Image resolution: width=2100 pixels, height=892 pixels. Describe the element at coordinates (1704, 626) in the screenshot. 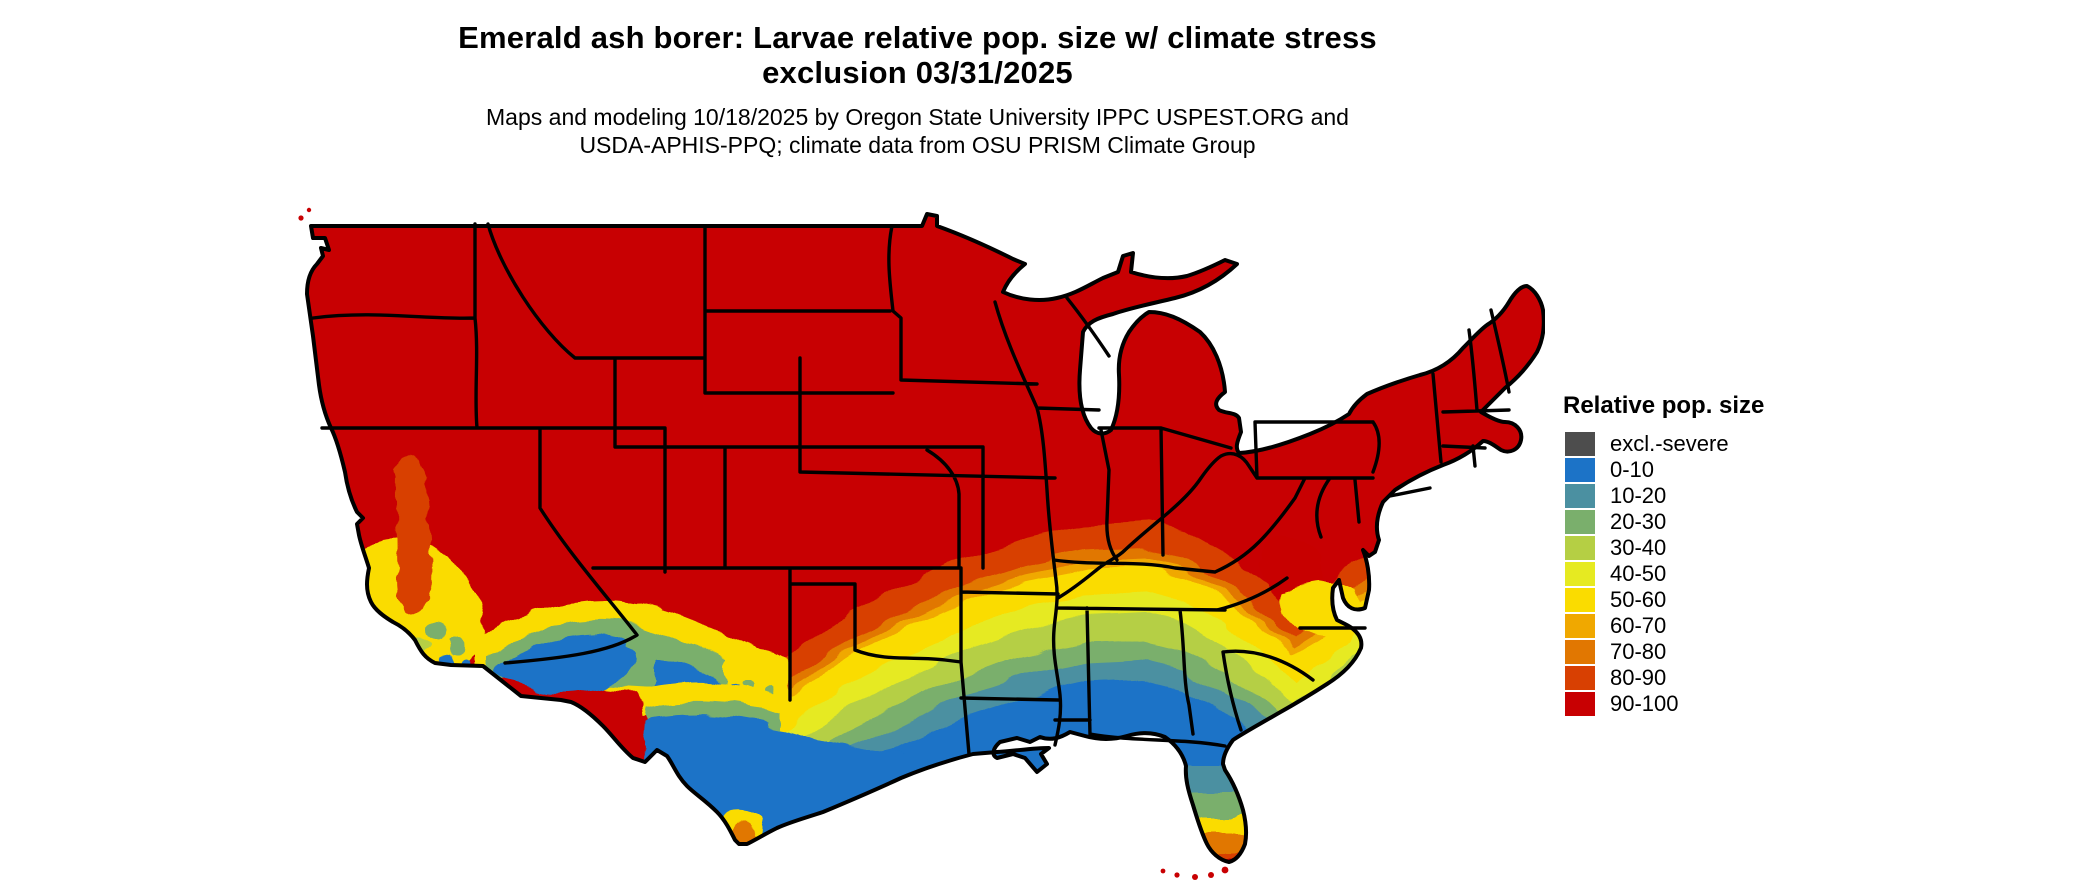

I see `legend-item: 60-70` at that location.